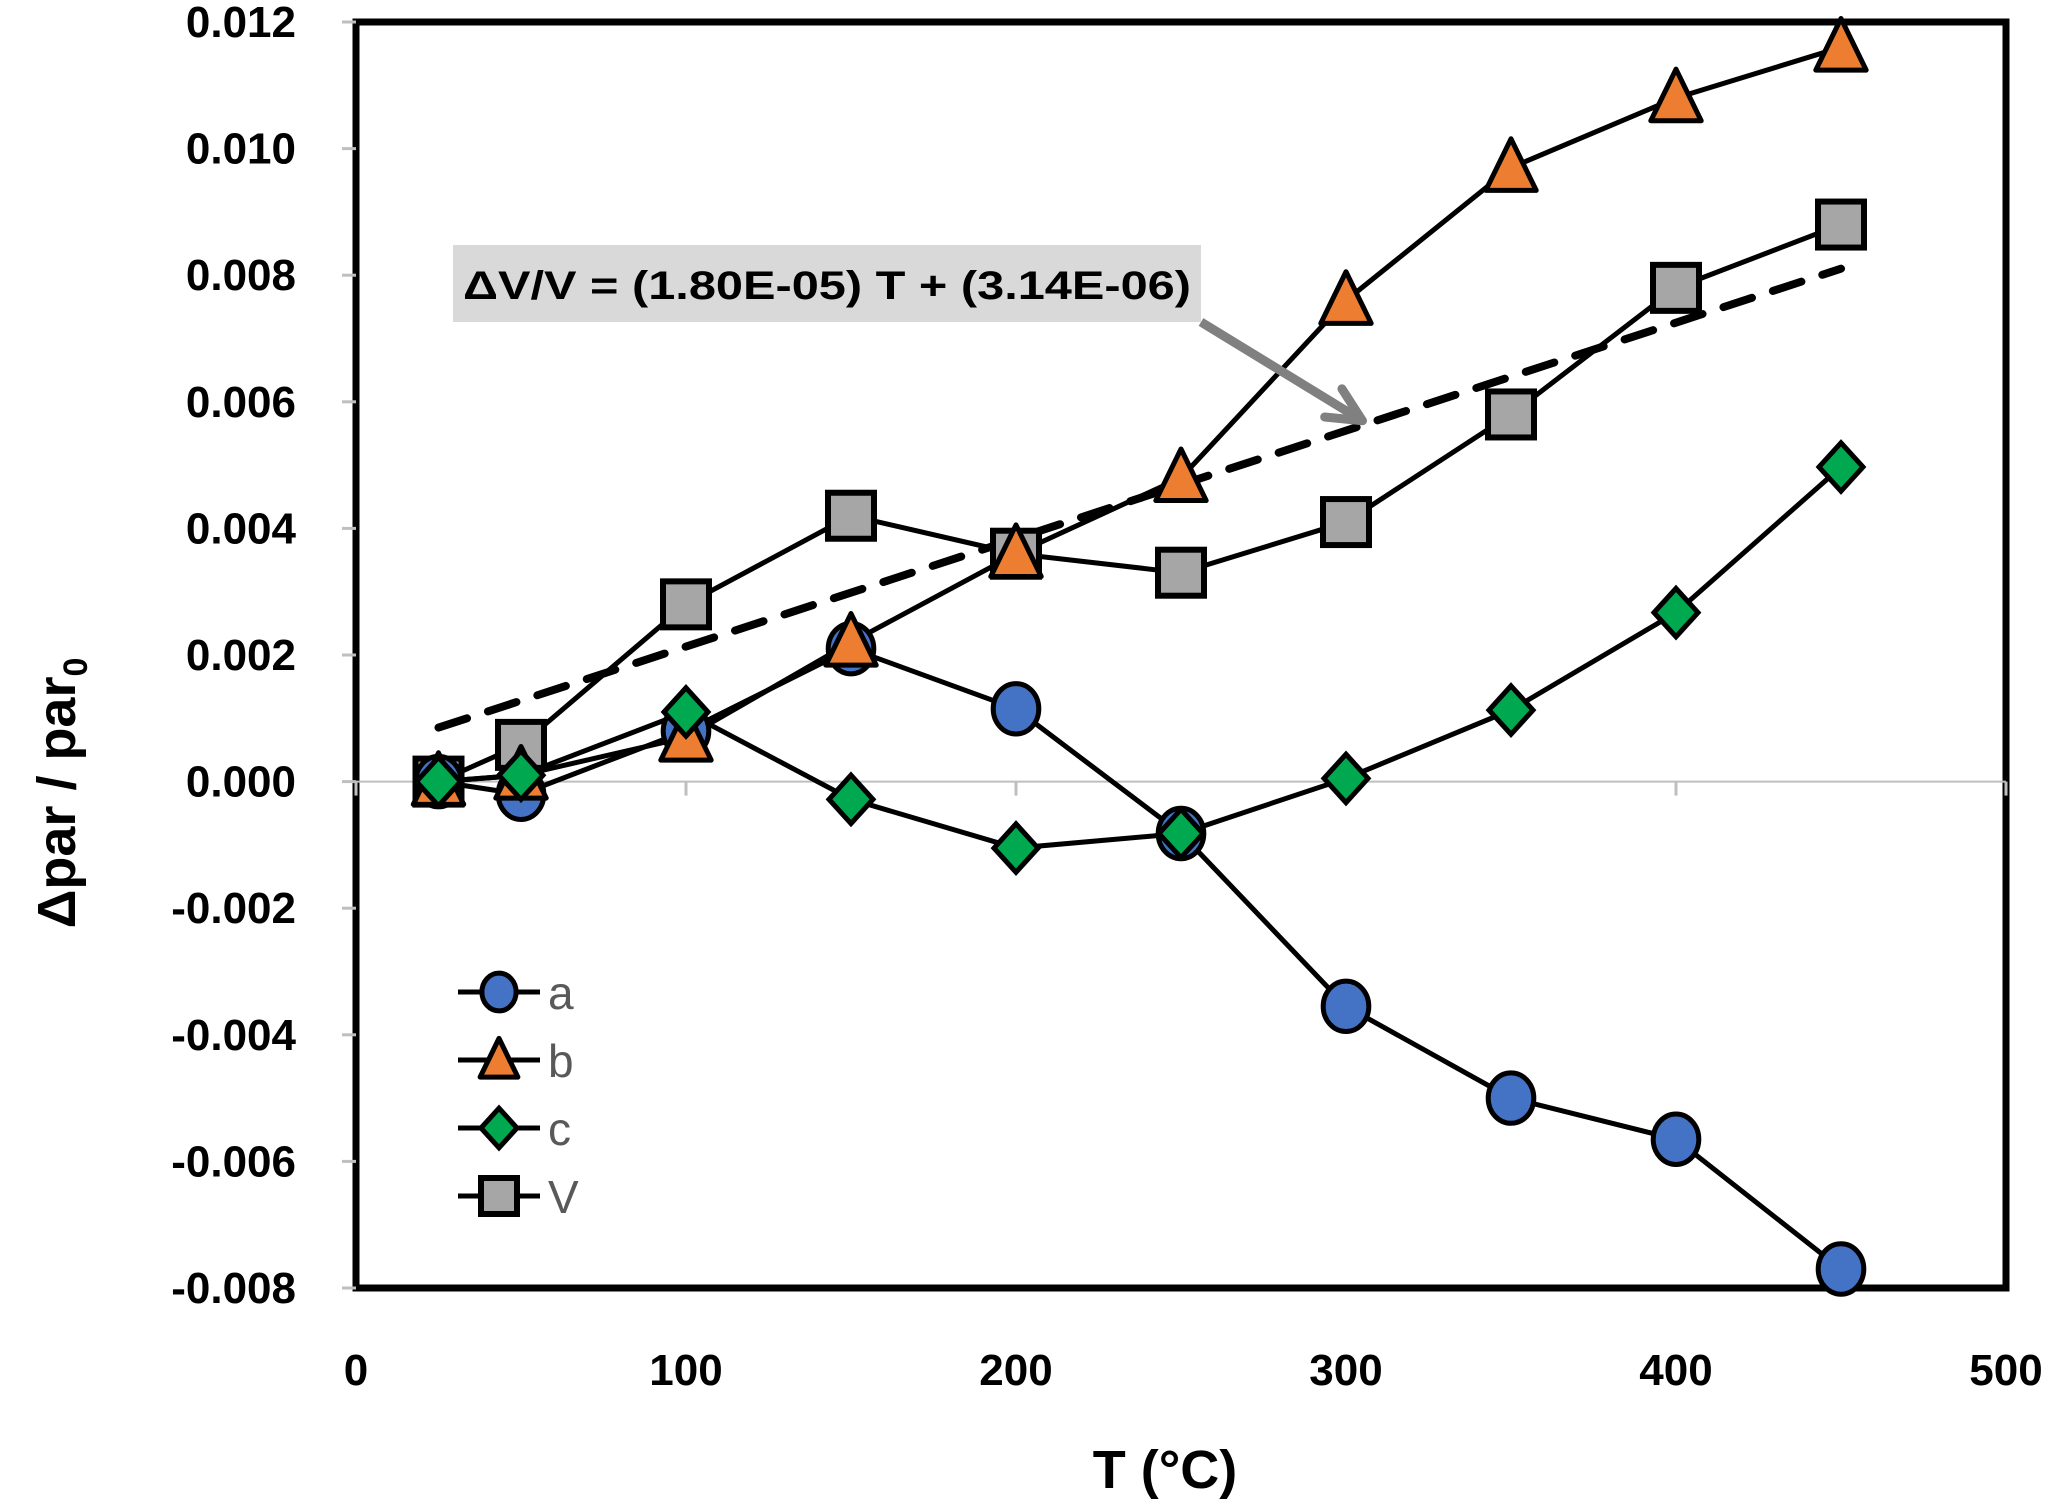  I want to click on legend-item-b: b, so click(516, 1061).